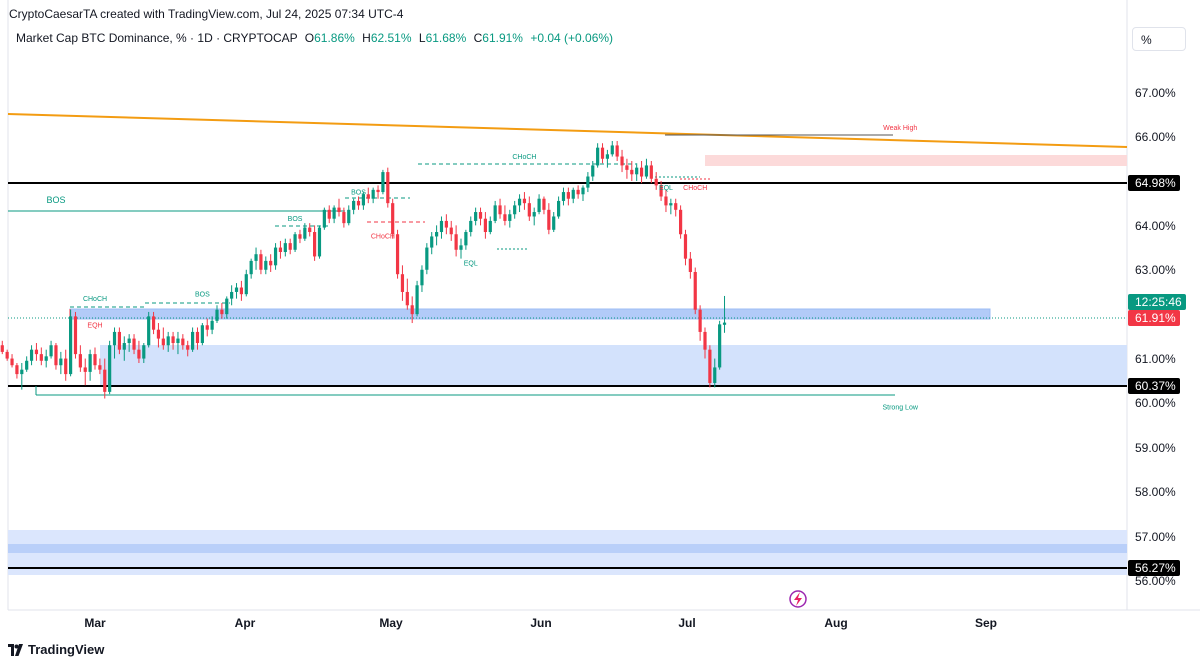 This screenshot has height=666, width=1200. I want to click on footer-brand: TradingView, so click(56, 649).